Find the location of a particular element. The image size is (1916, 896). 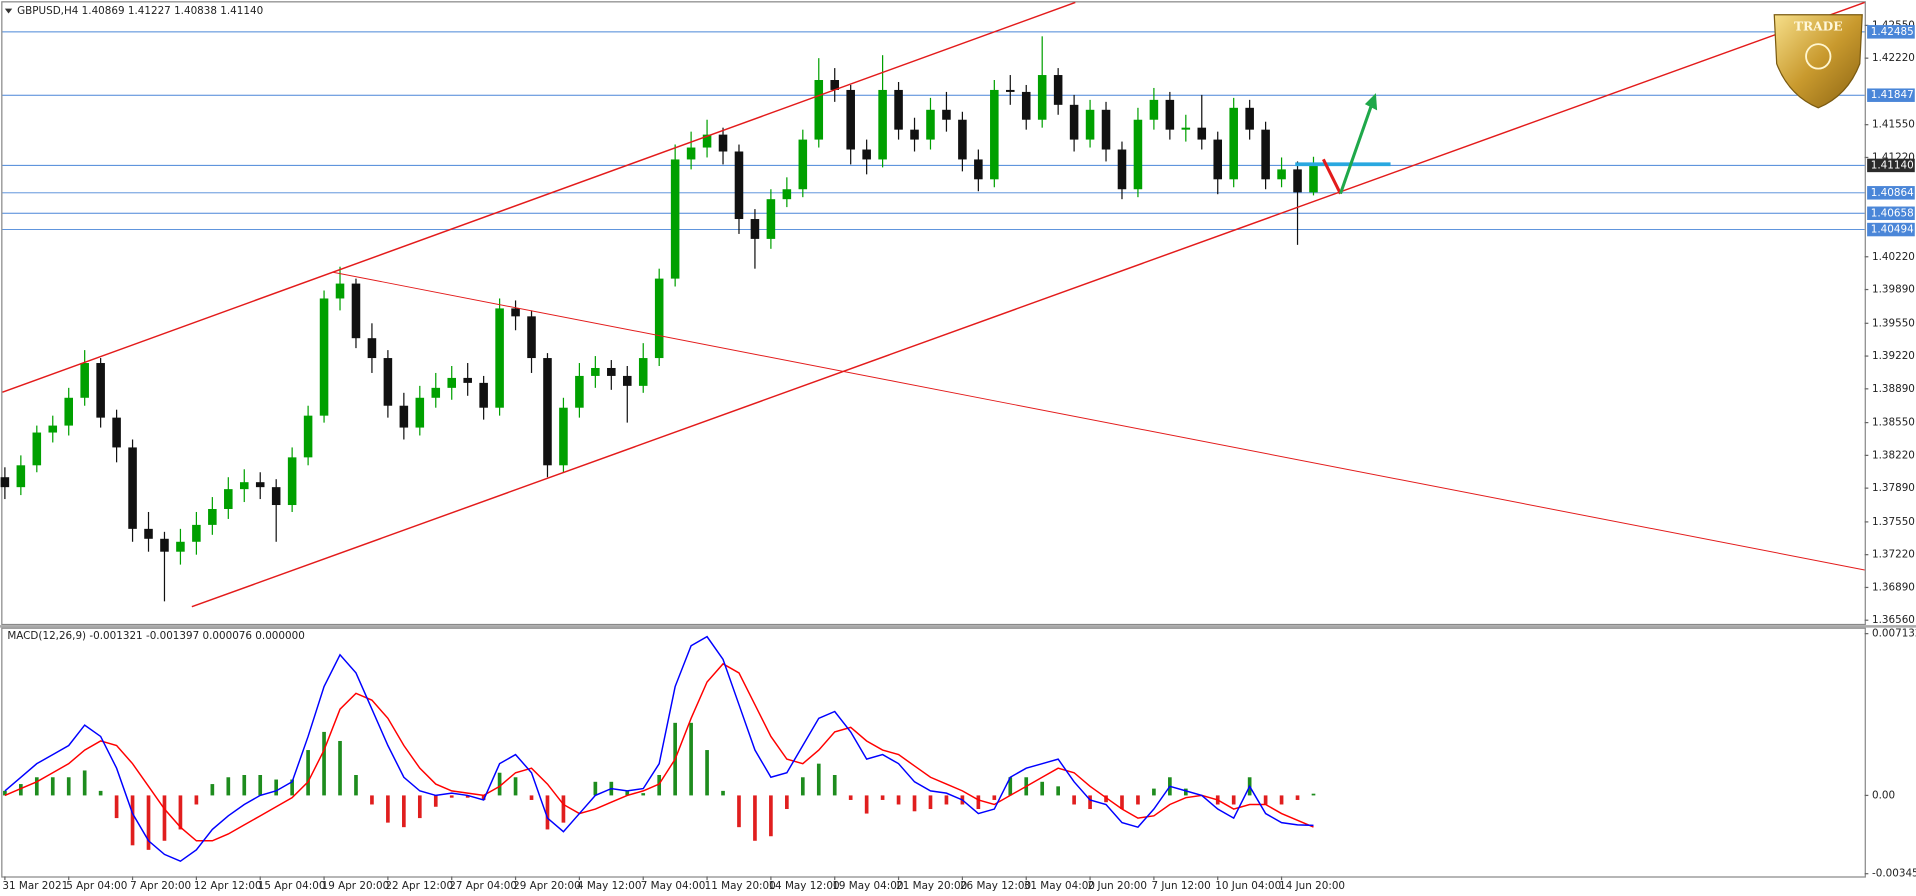

level-label: 1.41847 is located at coordinates (1892, 95).